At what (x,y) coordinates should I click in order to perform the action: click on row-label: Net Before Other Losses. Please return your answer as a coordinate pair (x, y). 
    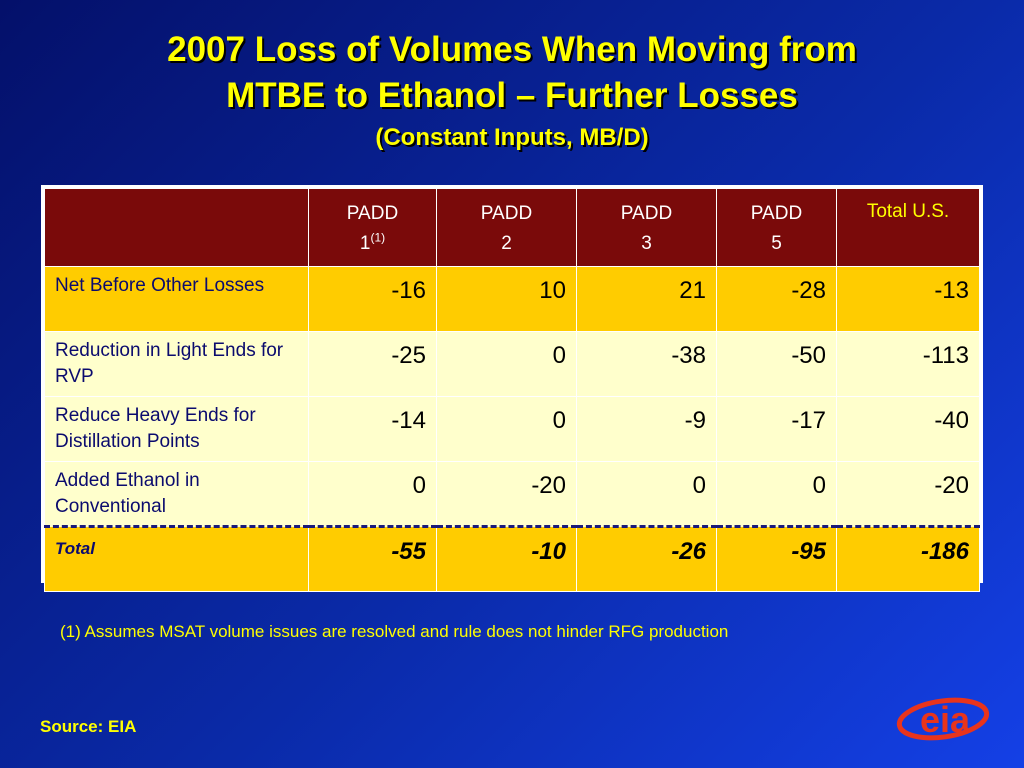
    Looking at the image, I should click on (176, 299).